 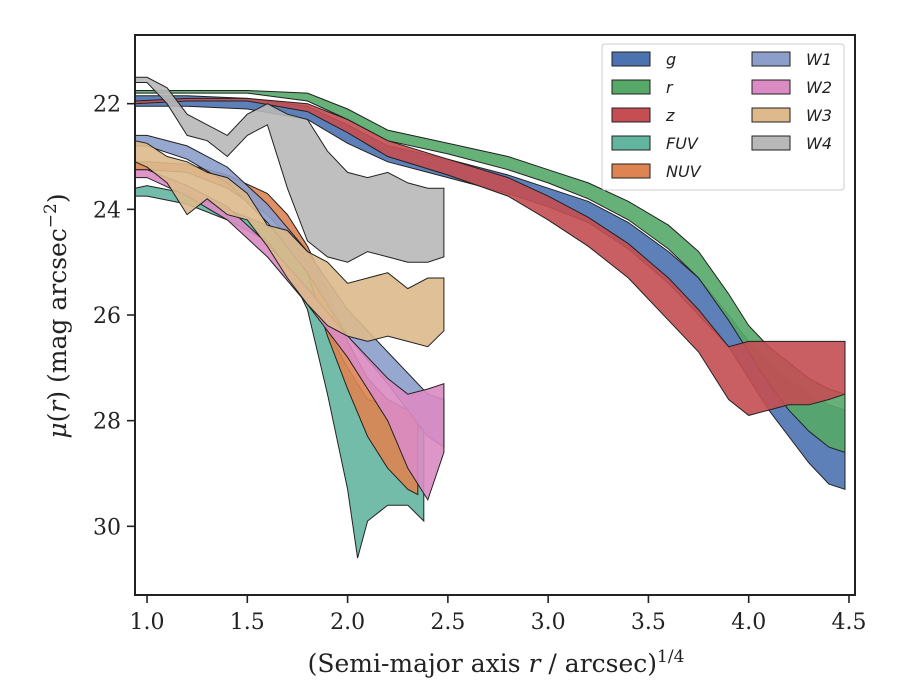 What do you see at coordinates (723, 117) in the screenshot?
I see `legend: grz FUV NUV W1 W2 W3 W4` at bounding box center [723, 117].